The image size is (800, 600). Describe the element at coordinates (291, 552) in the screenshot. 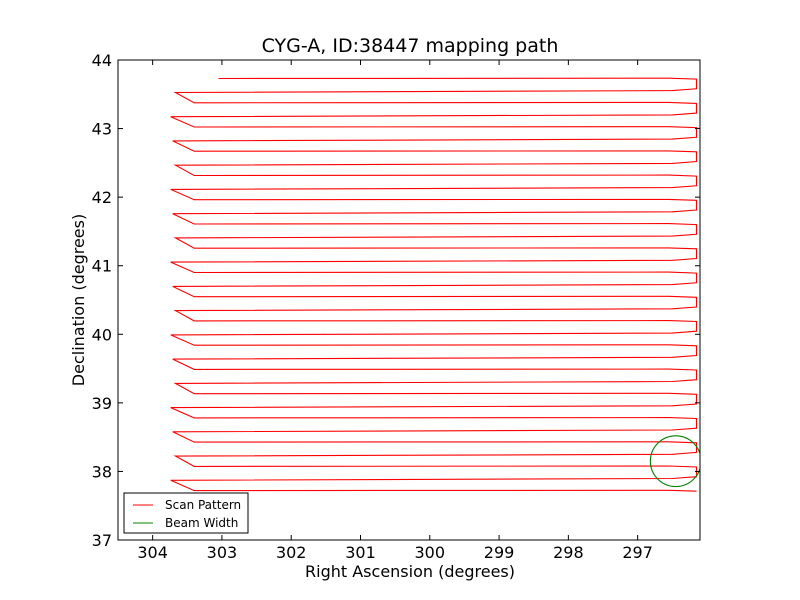

I see `x-tick-label: 302` at that location.